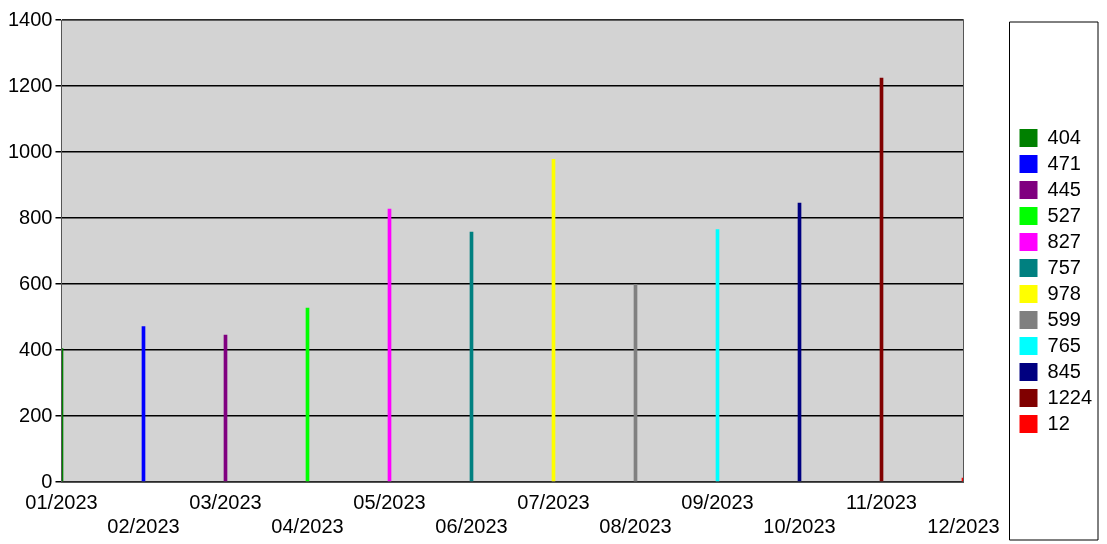 Image resolution: width=1107 pixels, height=544 pixels. What do you see at coordinates (1058, 422) in the screenshot?
I see `legend-label: 12` at bounding box center [1058, 422].